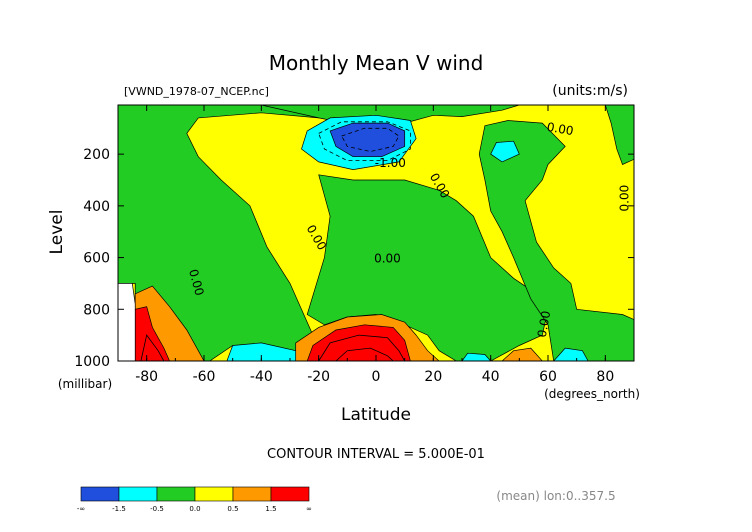 This screenshot has width=752, height=532. What do you see at coordinates (126, 322) in the screenshot?
I see `field-white-pole` at bounding box center [126, 322].